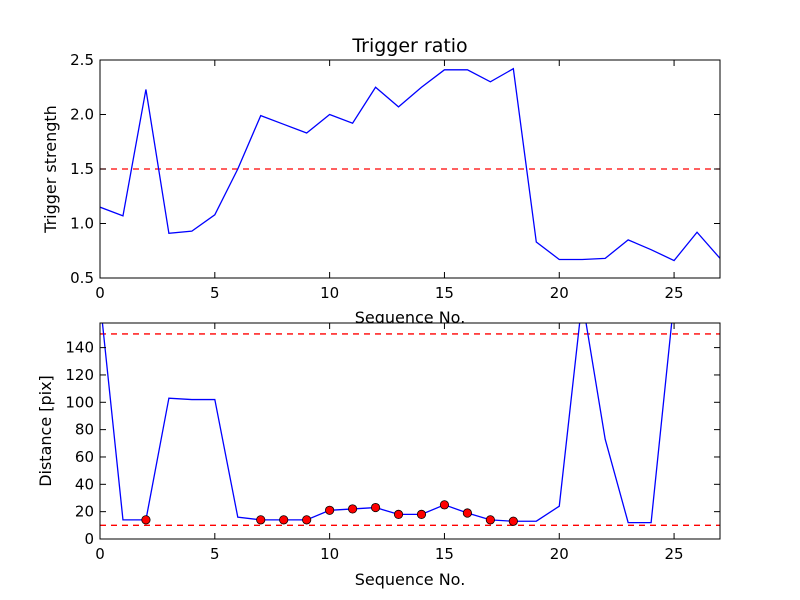  Describe the element at coordinates (84, 512) in the screenshot. I see `y-tick-label: 20` at that location.